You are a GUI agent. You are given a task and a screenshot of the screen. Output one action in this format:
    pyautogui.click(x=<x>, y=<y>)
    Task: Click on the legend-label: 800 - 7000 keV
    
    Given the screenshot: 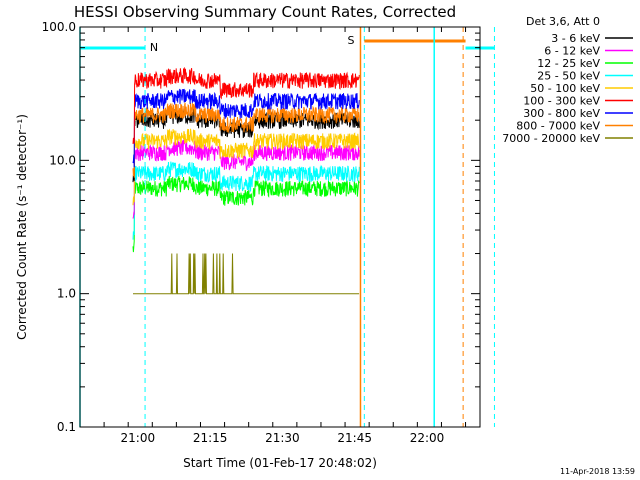 What is the action you would take?
    pyautogui.click(x=558, y=126)
    